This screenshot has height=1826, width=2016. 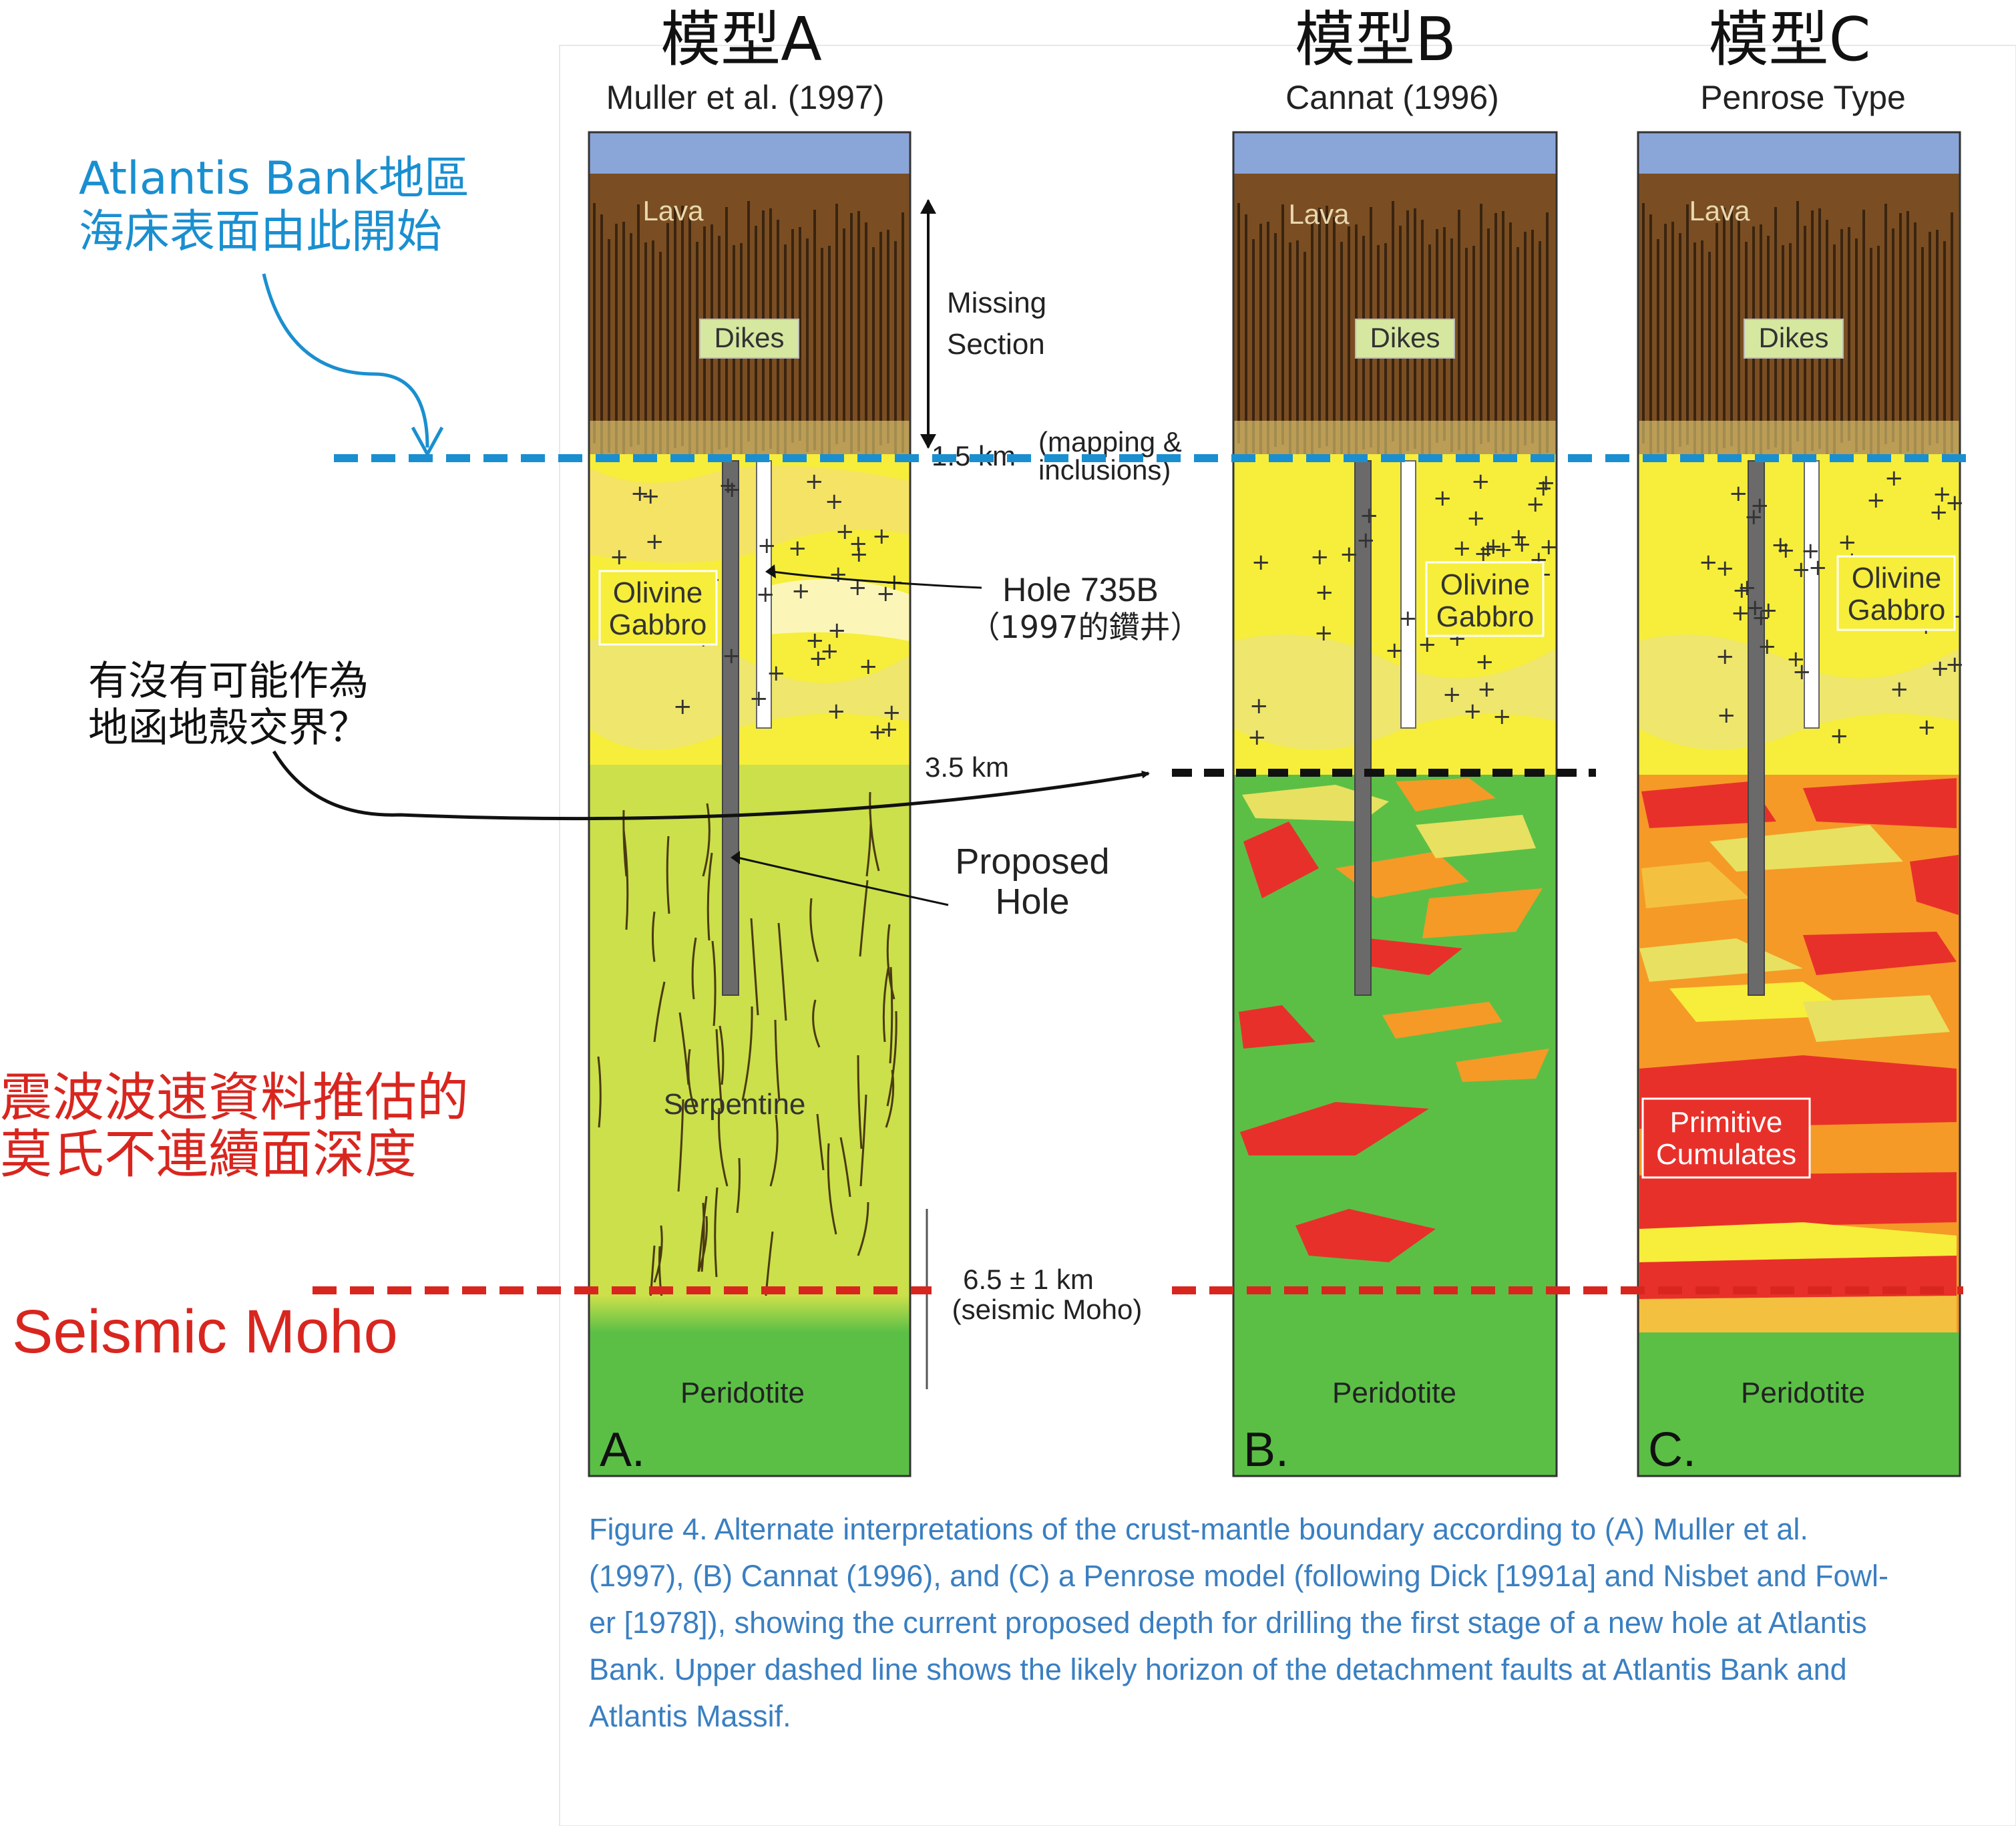 What do you see at coordinates (228, 728) in the screenshot?
I see `question-line2: 地函地殼交界？` at bounding box center [228, 728].